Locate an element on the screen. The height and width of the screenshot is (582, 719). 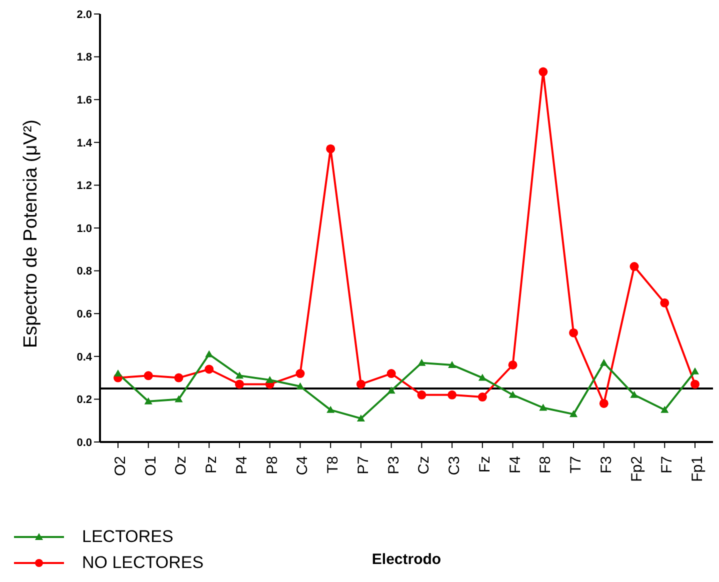
x-tick-label: Fp1 is located at coordinates (697, 469).